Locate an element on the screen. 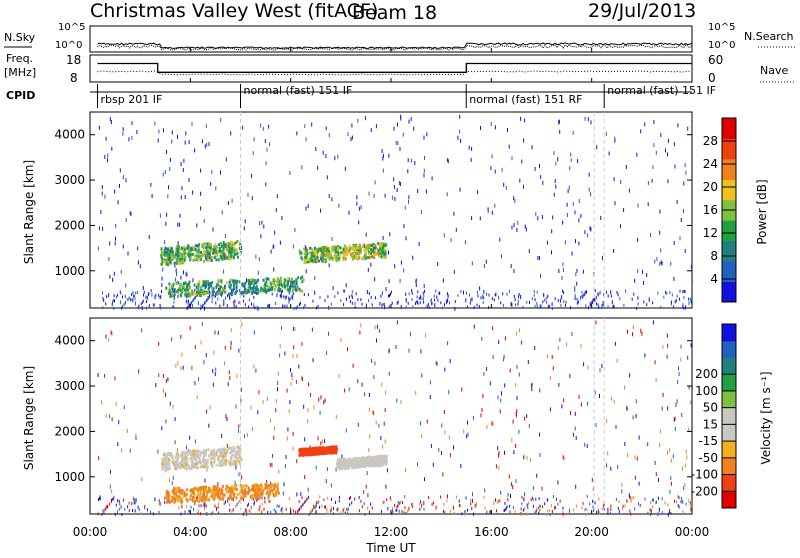 The width and height of the screenshot is (800, 558). nsearch-trace is located at coordinates (394, 47).